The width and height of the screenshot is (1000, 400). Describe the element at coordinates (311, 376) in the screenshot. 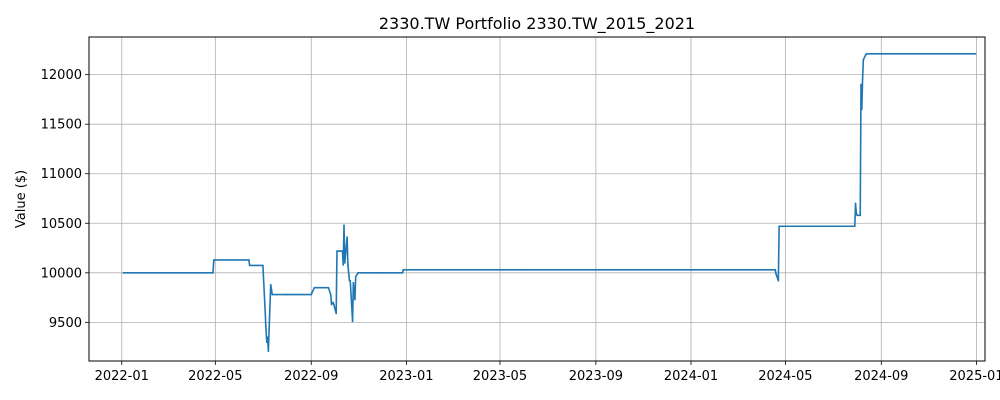

I see `x-tick-label: 2022-09` at that location.